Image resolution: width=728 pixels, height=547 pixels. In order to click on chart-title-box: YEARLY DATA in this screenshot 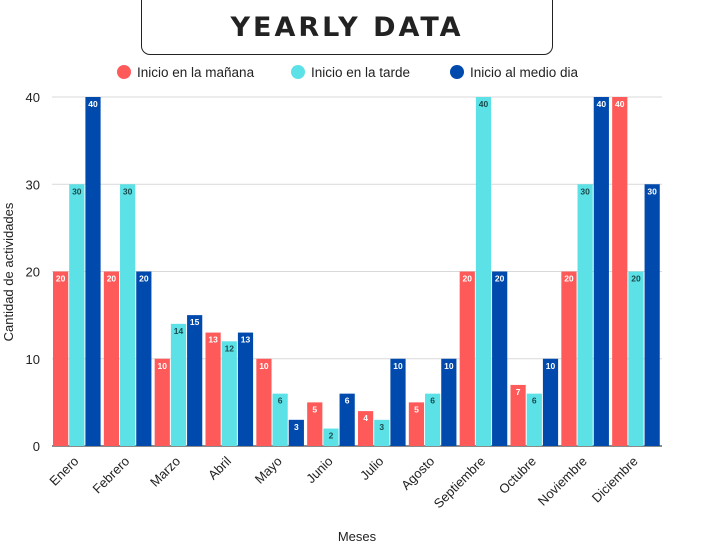, I will do `click(347, 27)`.